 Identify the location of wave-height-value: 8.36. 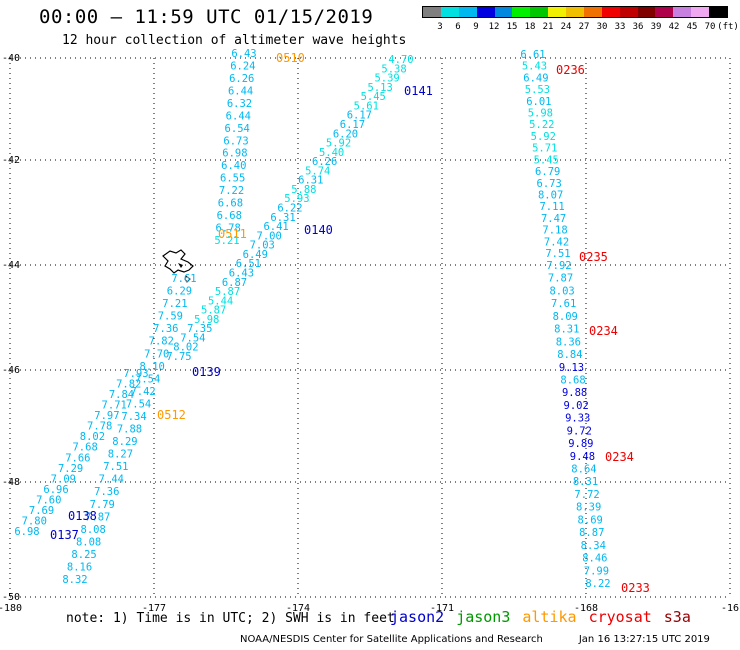
(568, 342).